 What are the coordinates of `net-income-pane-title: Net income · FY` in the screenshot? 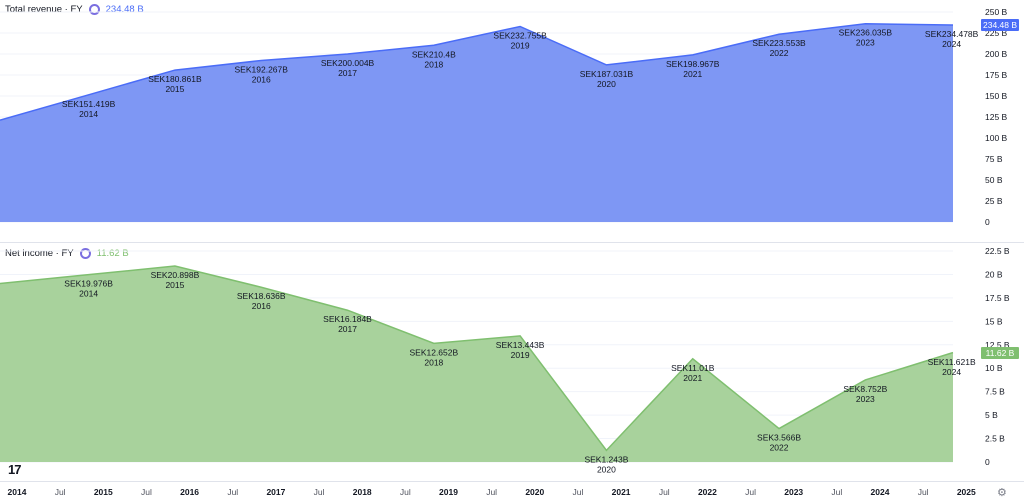 It's located at (39, 253).